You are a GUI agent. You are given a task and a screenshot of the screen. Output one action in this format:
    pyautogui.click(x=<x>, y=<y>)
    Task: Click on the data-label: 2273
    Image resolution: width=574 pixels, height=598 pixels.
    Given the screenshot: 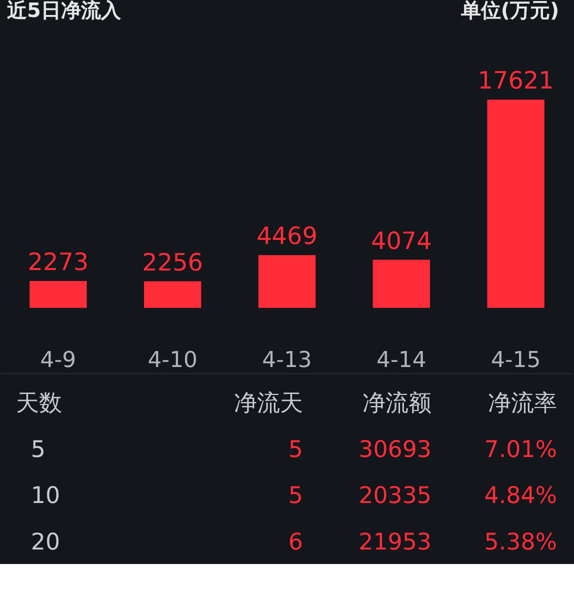 What is the action you would take?
    pyautogui.click(x=58, y=262)
    